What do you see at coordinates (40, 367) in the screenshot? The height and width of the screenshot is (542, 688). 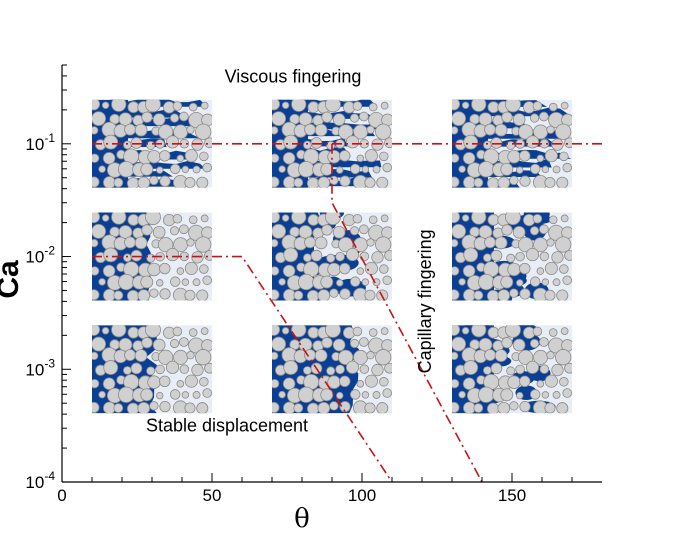 I see `y-tick-label: 10⁻³` at bounding box center [40, 367].